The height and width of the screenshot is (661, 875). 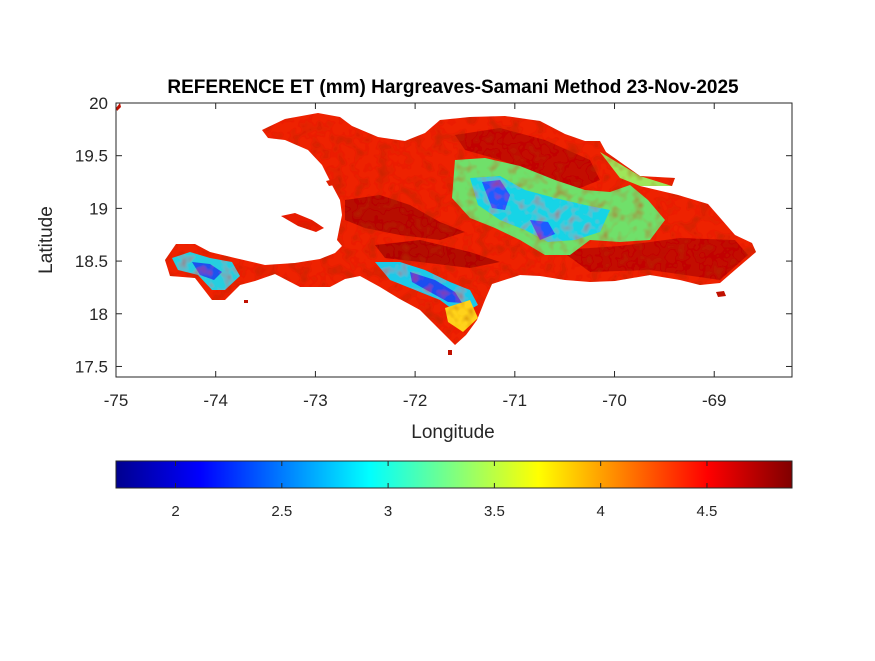 What do you see at coordinates (91, 156) in the screenshot?
I see `y-tick-label: 19.5` at bounding box center [91, 156].